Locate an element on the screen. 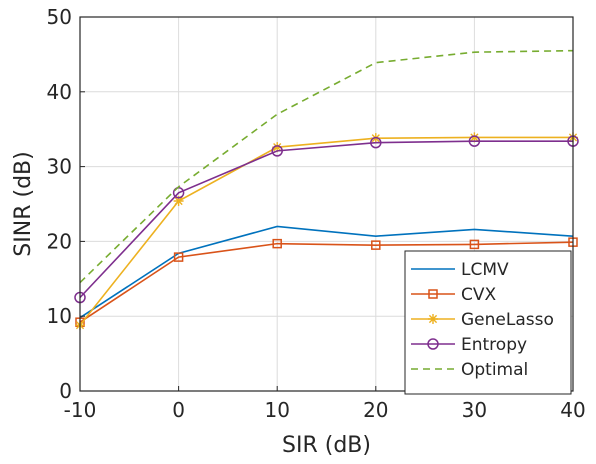 The width and height of the screenshot is (596, 464). y-tick-label: 10 is located at coordinates (59, 316).